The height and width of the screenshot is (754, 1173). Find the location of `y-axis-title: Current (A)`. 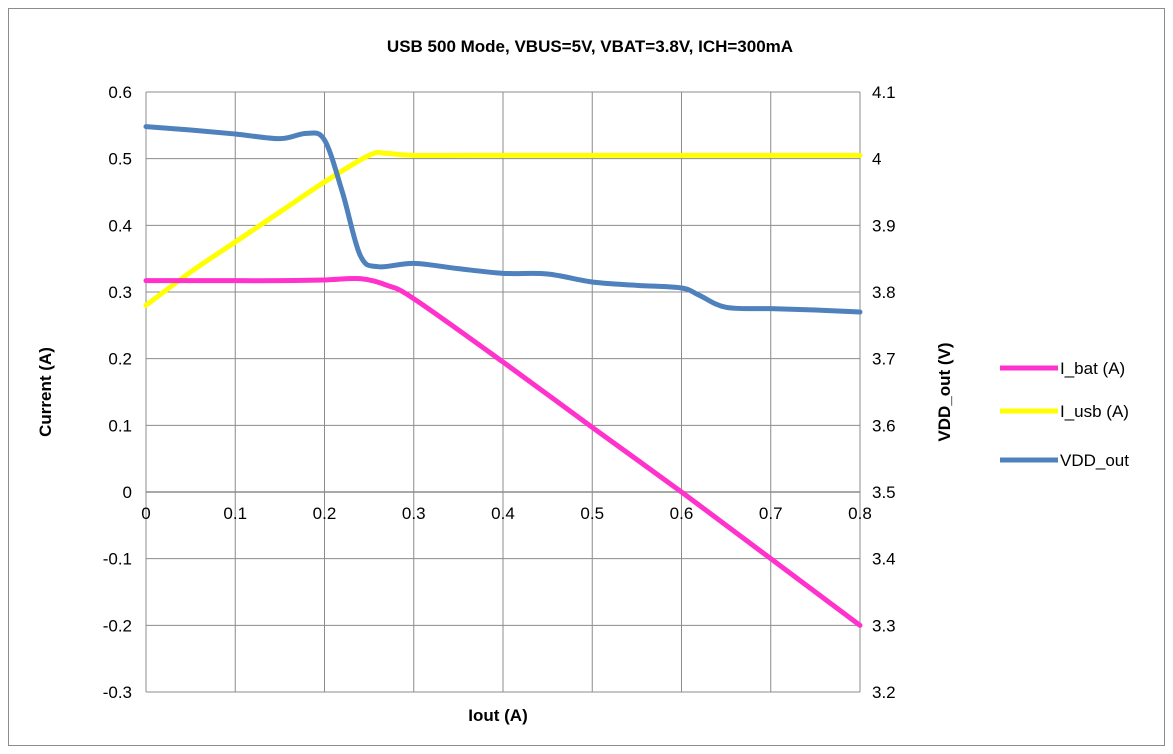

y-axis-title: Current (A) is located at coordinates (45, 392).